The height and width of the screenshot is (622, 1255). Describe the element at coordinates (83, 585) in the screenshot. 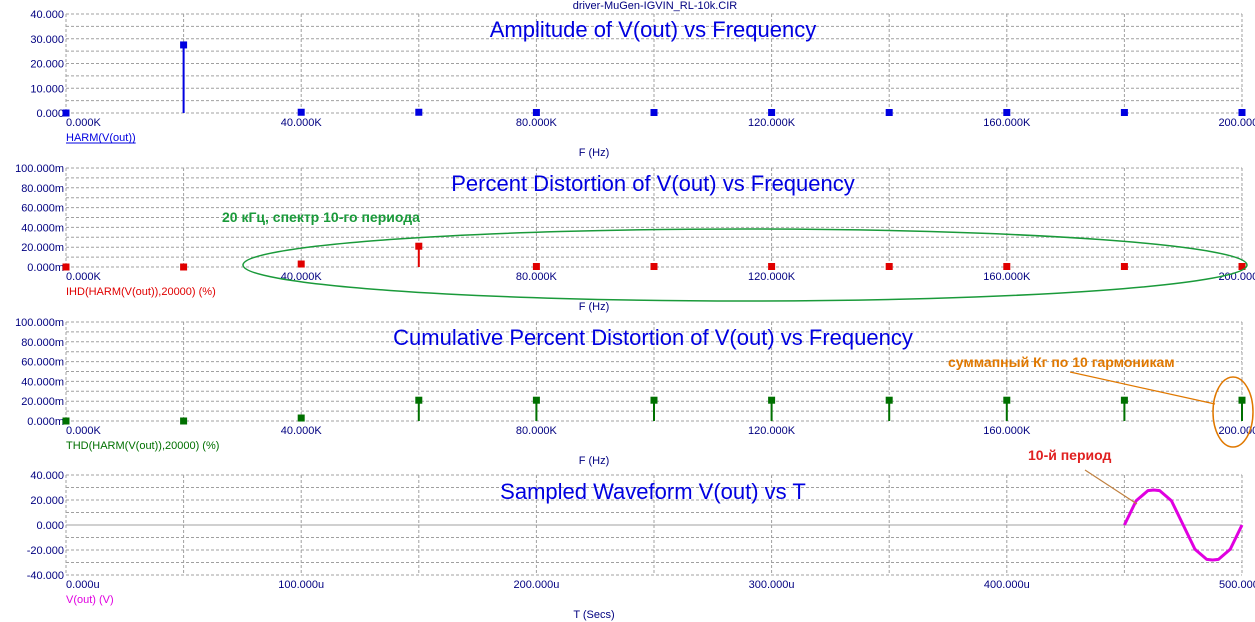

I see `x-tick-label: 0.000u` at that location.